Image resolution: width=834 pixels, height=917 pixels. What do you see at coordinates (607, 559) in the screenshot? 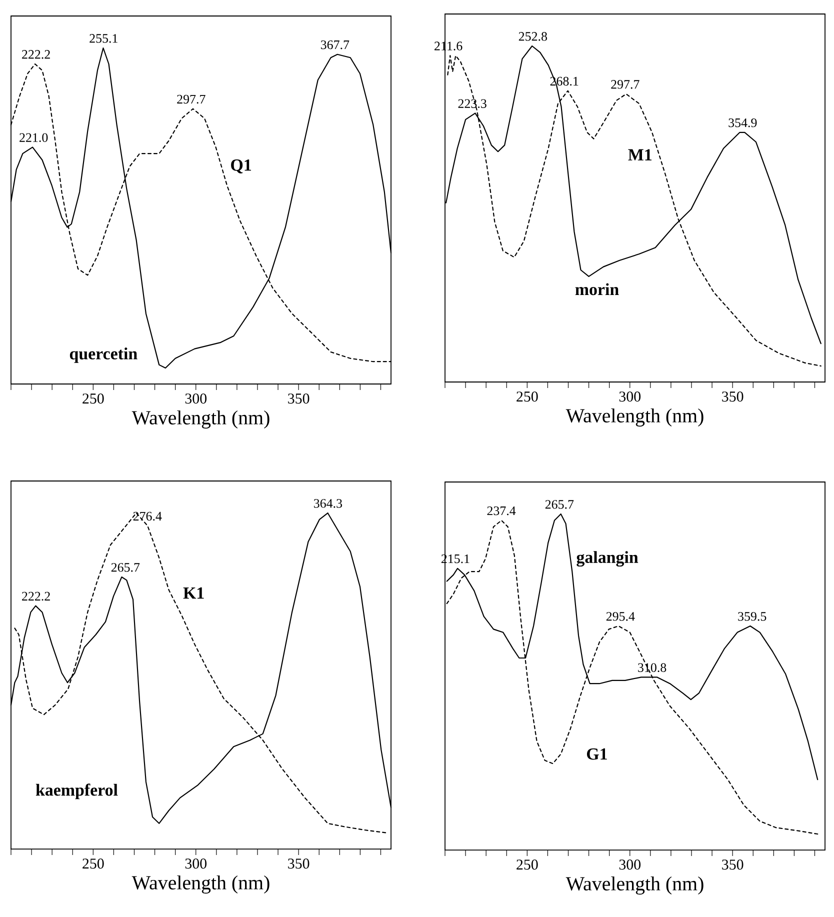
I see `series-label: galangin` at bounding box center [607, 559].